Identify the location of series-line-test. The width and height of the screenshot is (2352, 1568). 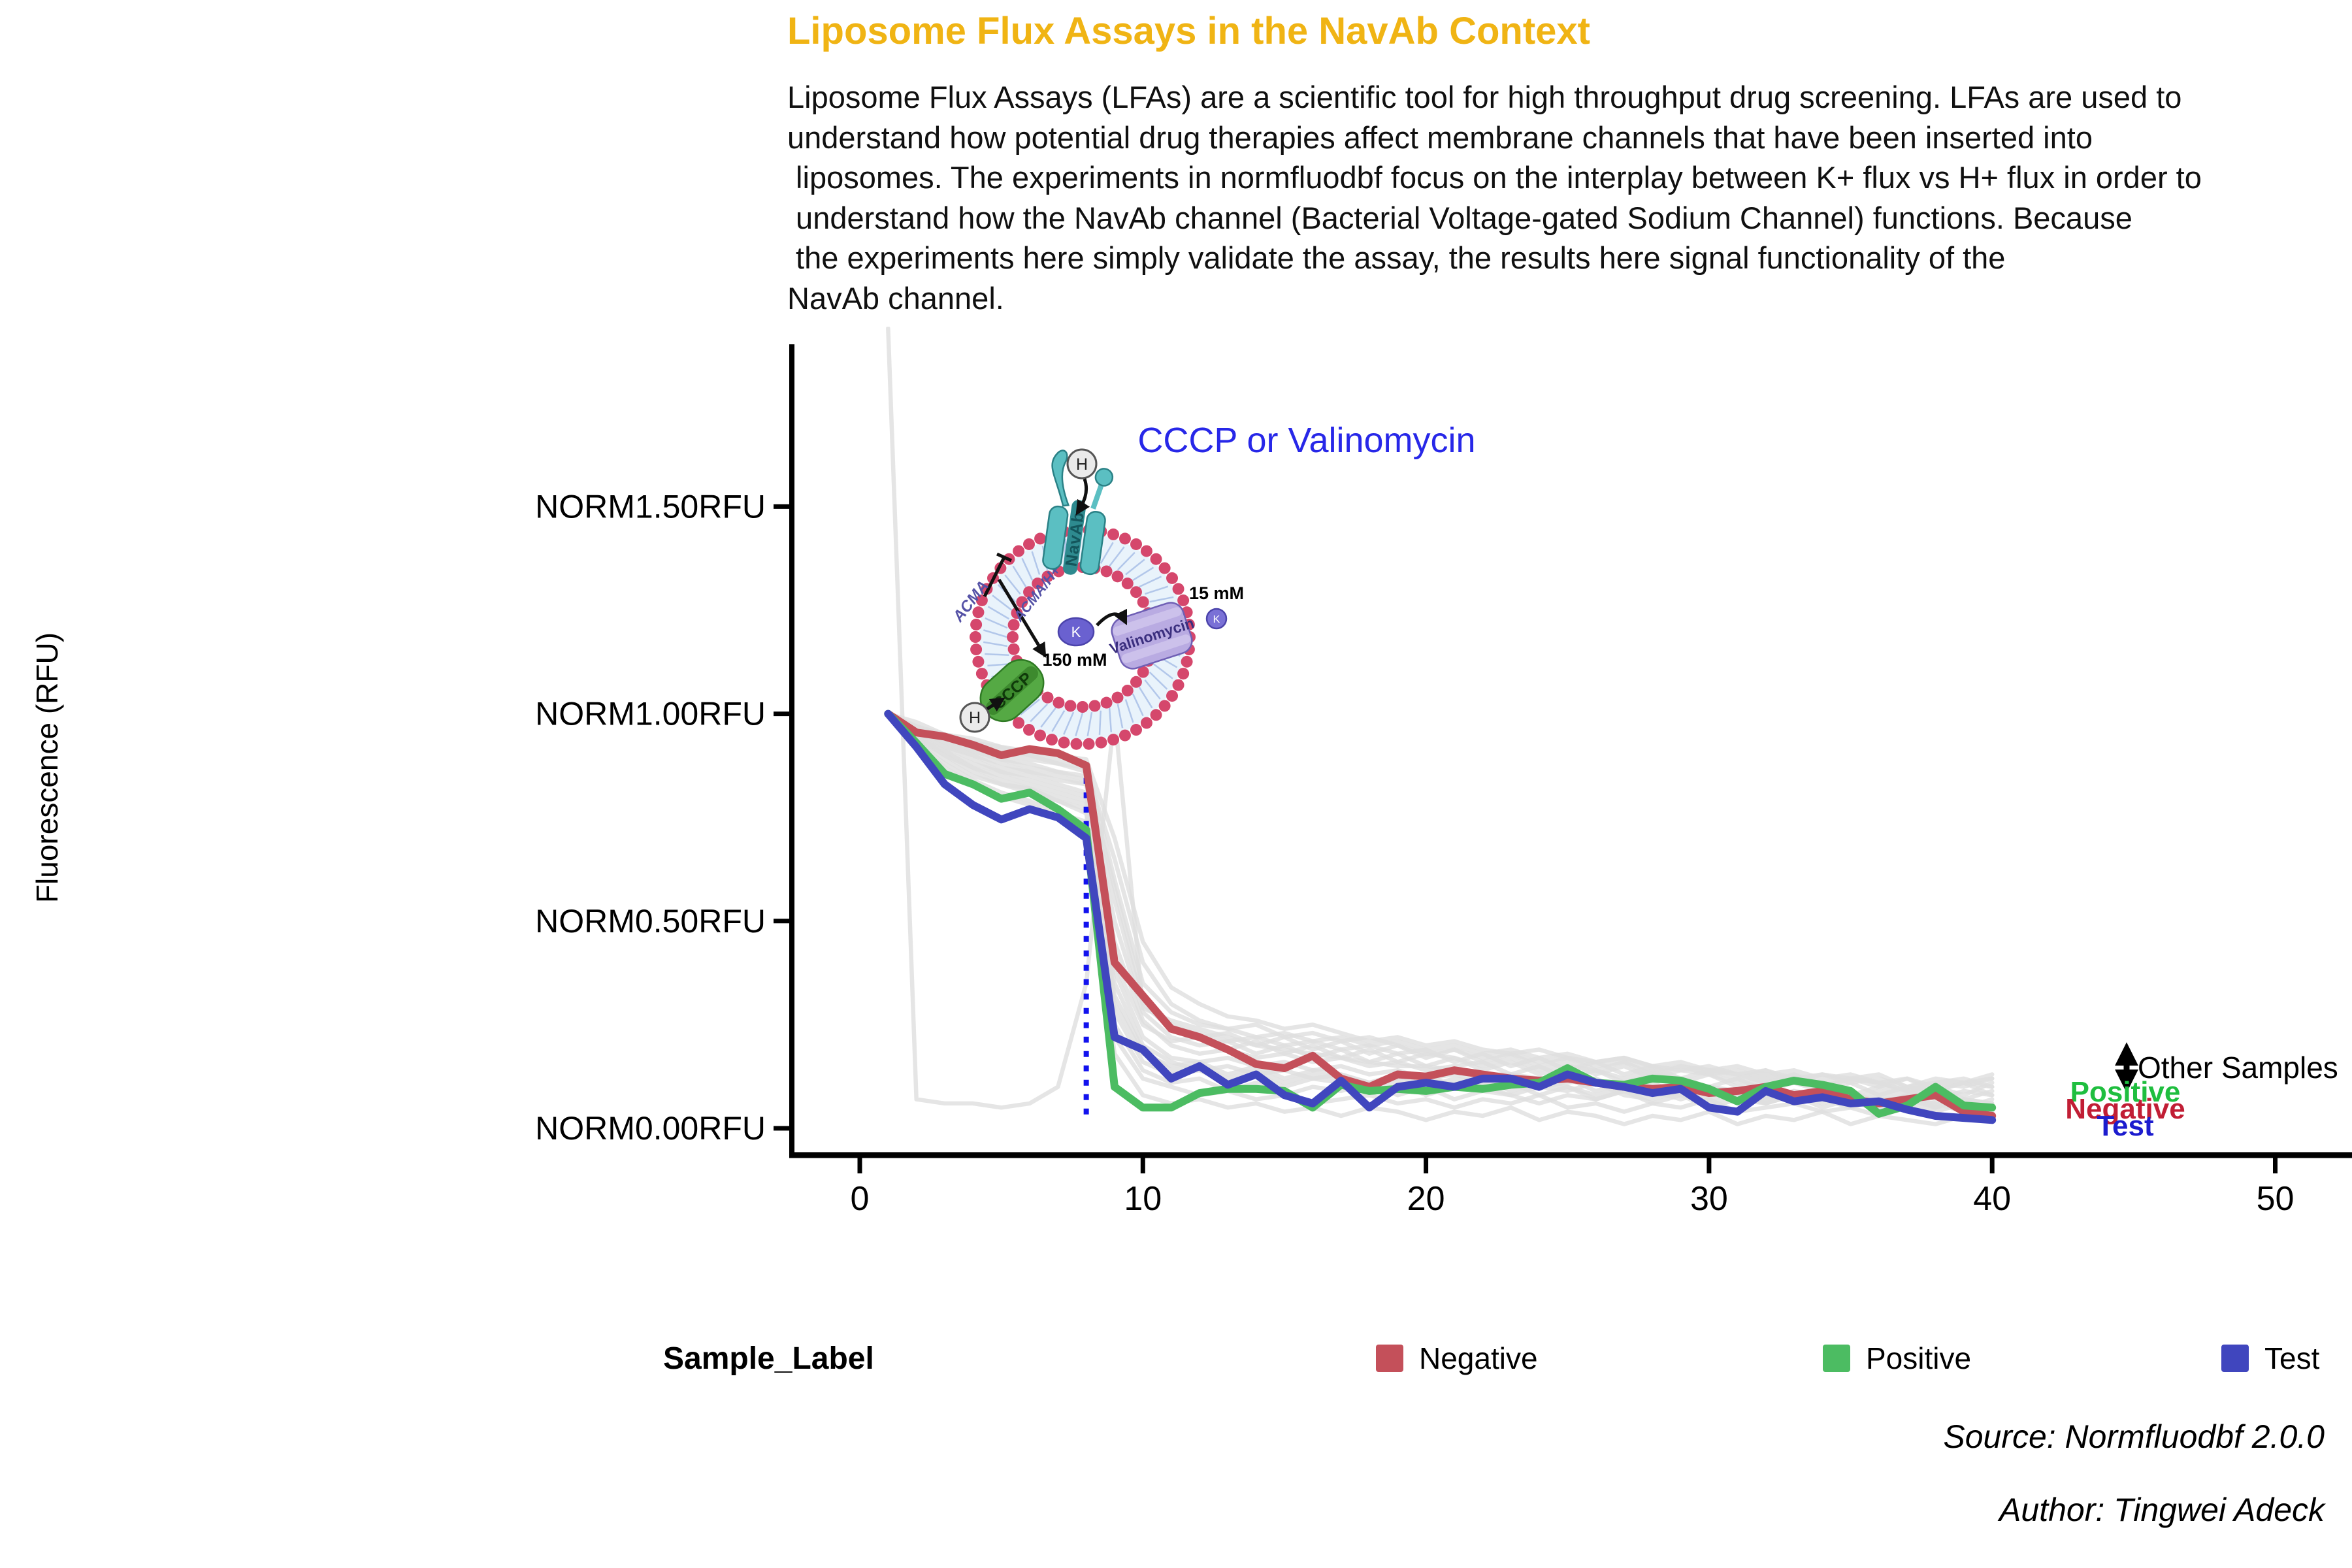
(1440, 917).